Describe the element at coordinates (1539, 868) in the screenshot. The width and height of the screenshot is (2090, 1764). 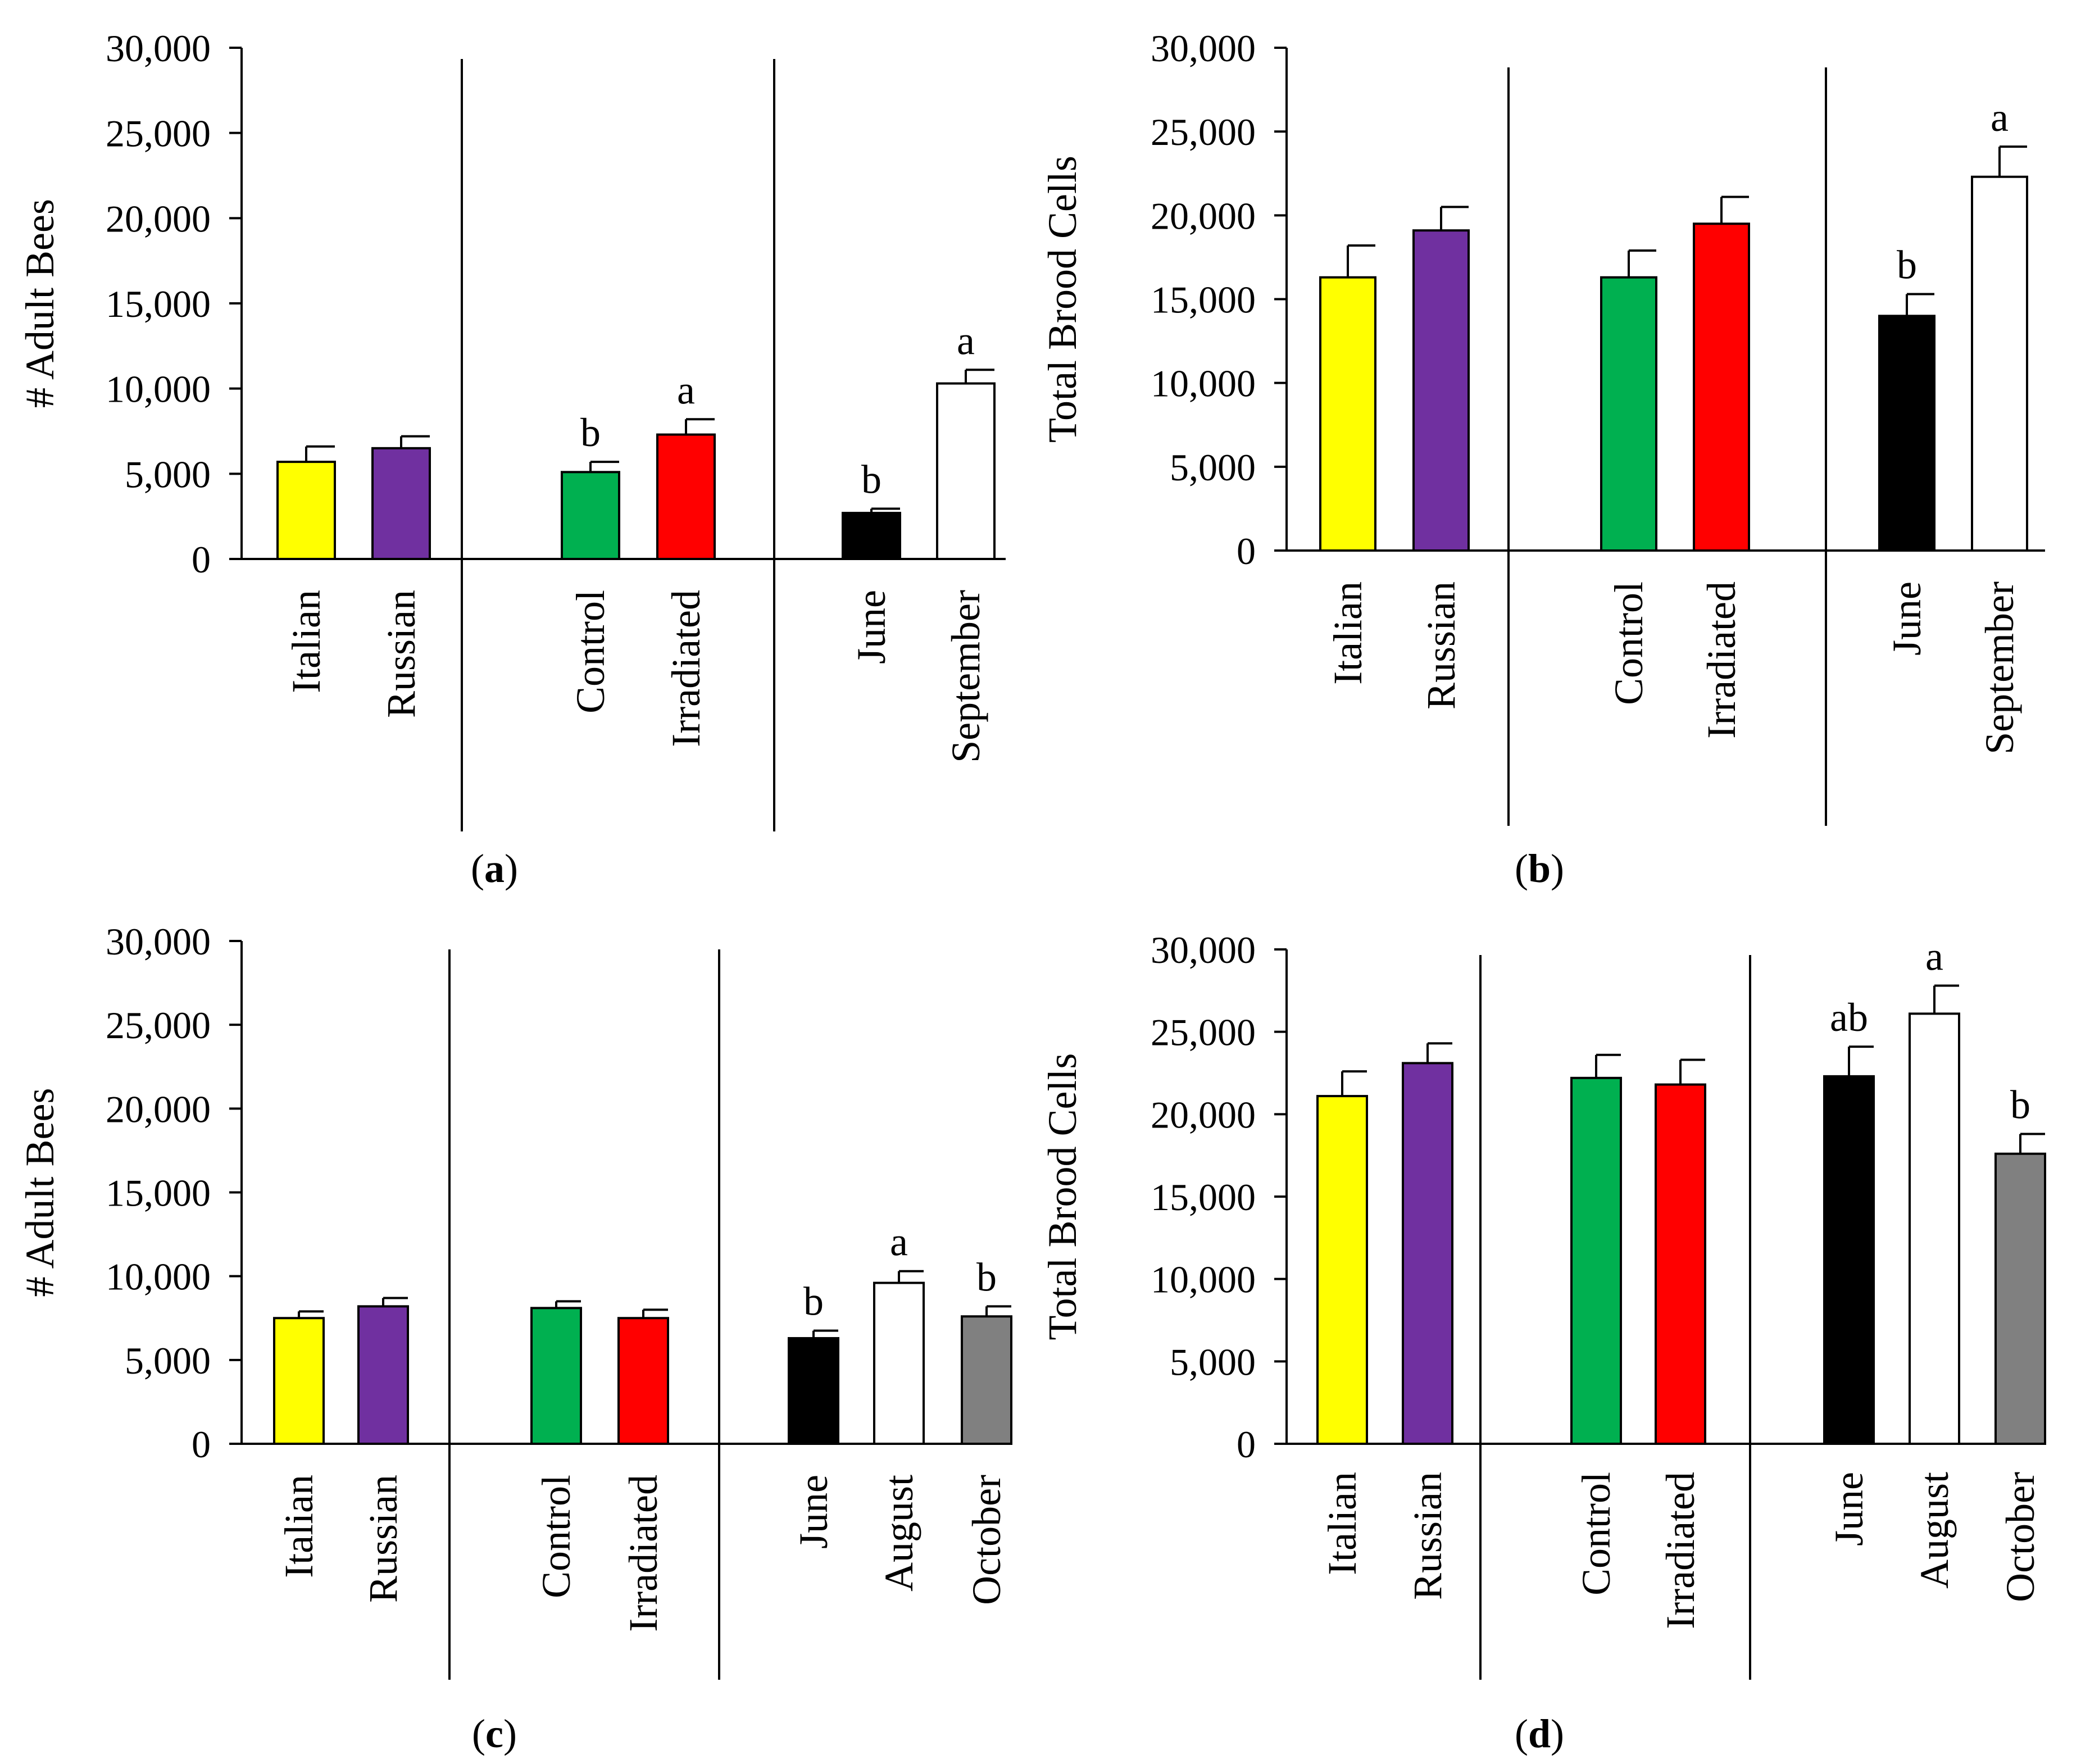
I see `panel-label: (b)` at that location.